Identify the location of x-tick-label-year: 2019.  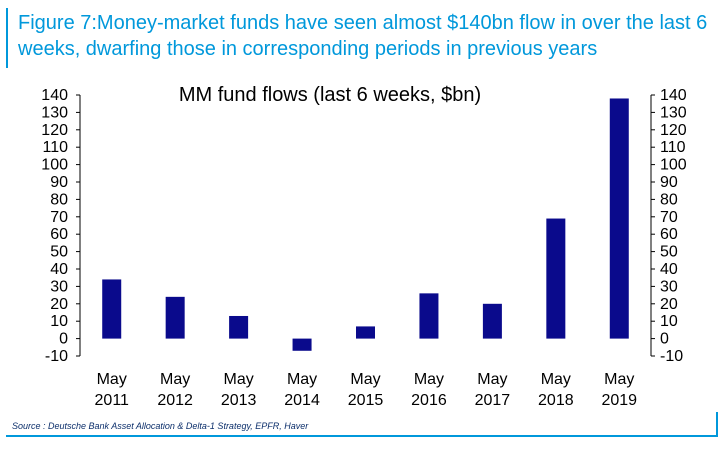
(619, 400).